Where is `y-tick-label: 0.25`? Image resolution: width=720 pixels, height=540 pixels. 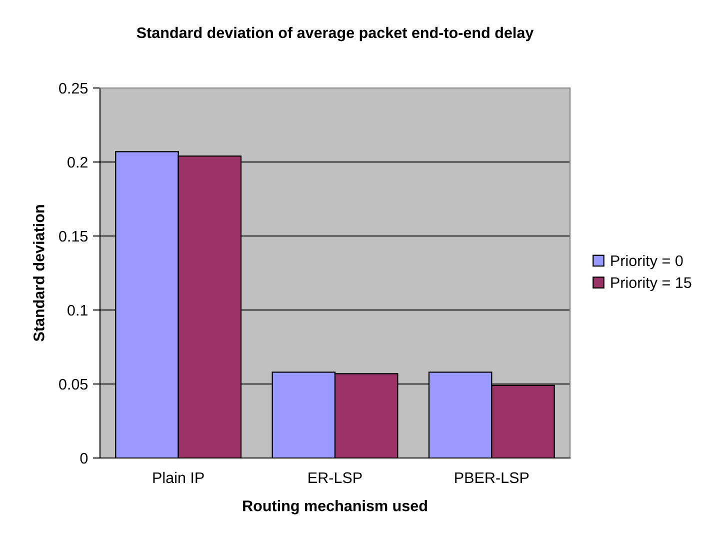
y-tick-label: 0.25 is located at coordinates (73, 88).